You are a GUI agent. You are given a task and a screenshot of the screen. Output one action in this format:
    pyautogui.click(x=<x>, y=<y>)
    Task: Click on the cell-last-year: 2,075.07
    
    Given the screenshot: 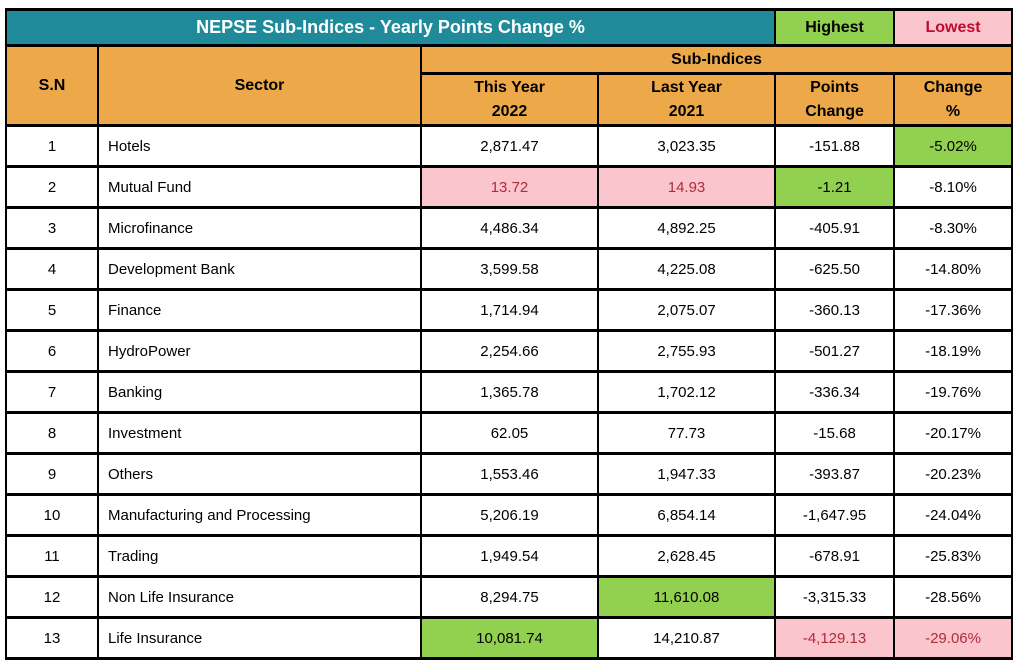 What is the action you would take?
    pyautogui.click(x=686, y=310)
    